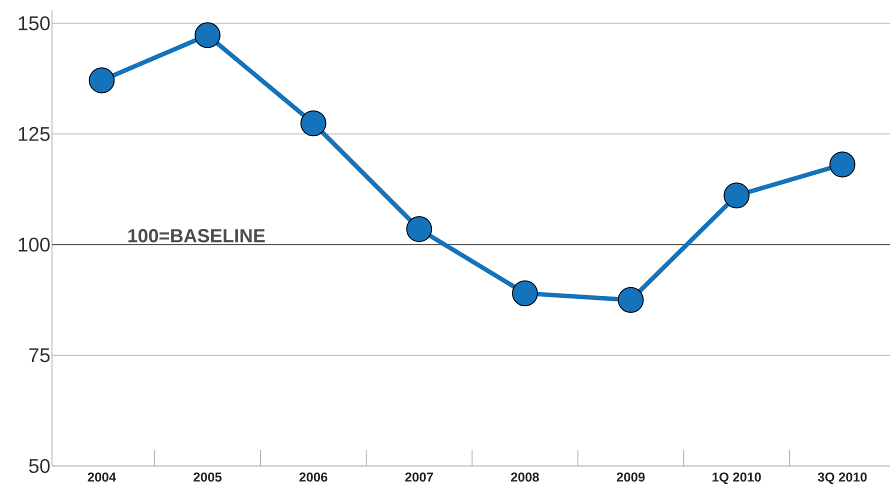 The width and height of the screenshot is (890, 499). I want to click on x-tick-label: 2004, so click(102, 477).